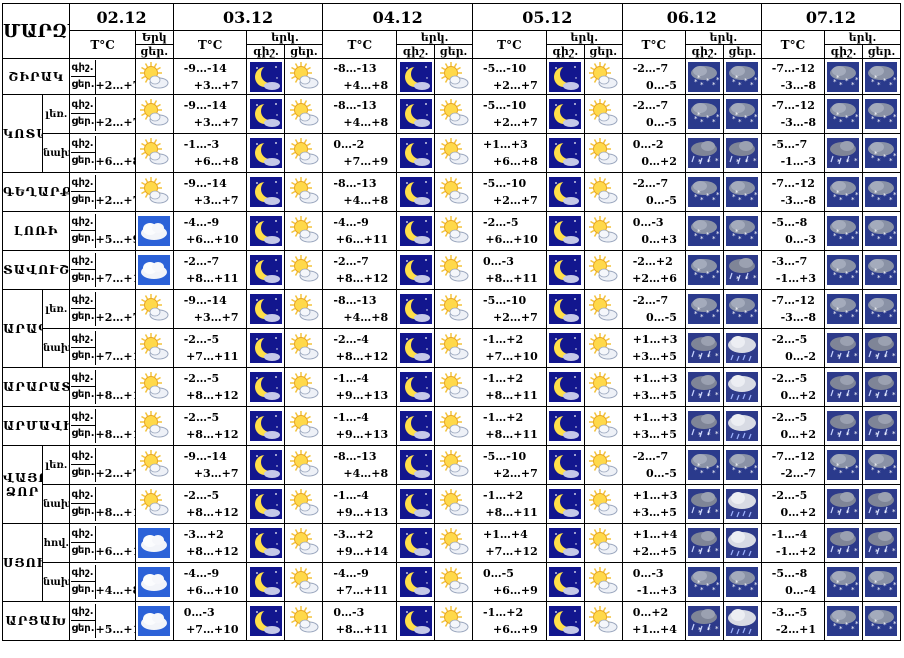 The width and height of the screenshot is (904, 658). Describe the element at coordinates (498, 573) in the screenshot. I see `night-temp: 0…-5` at that location.